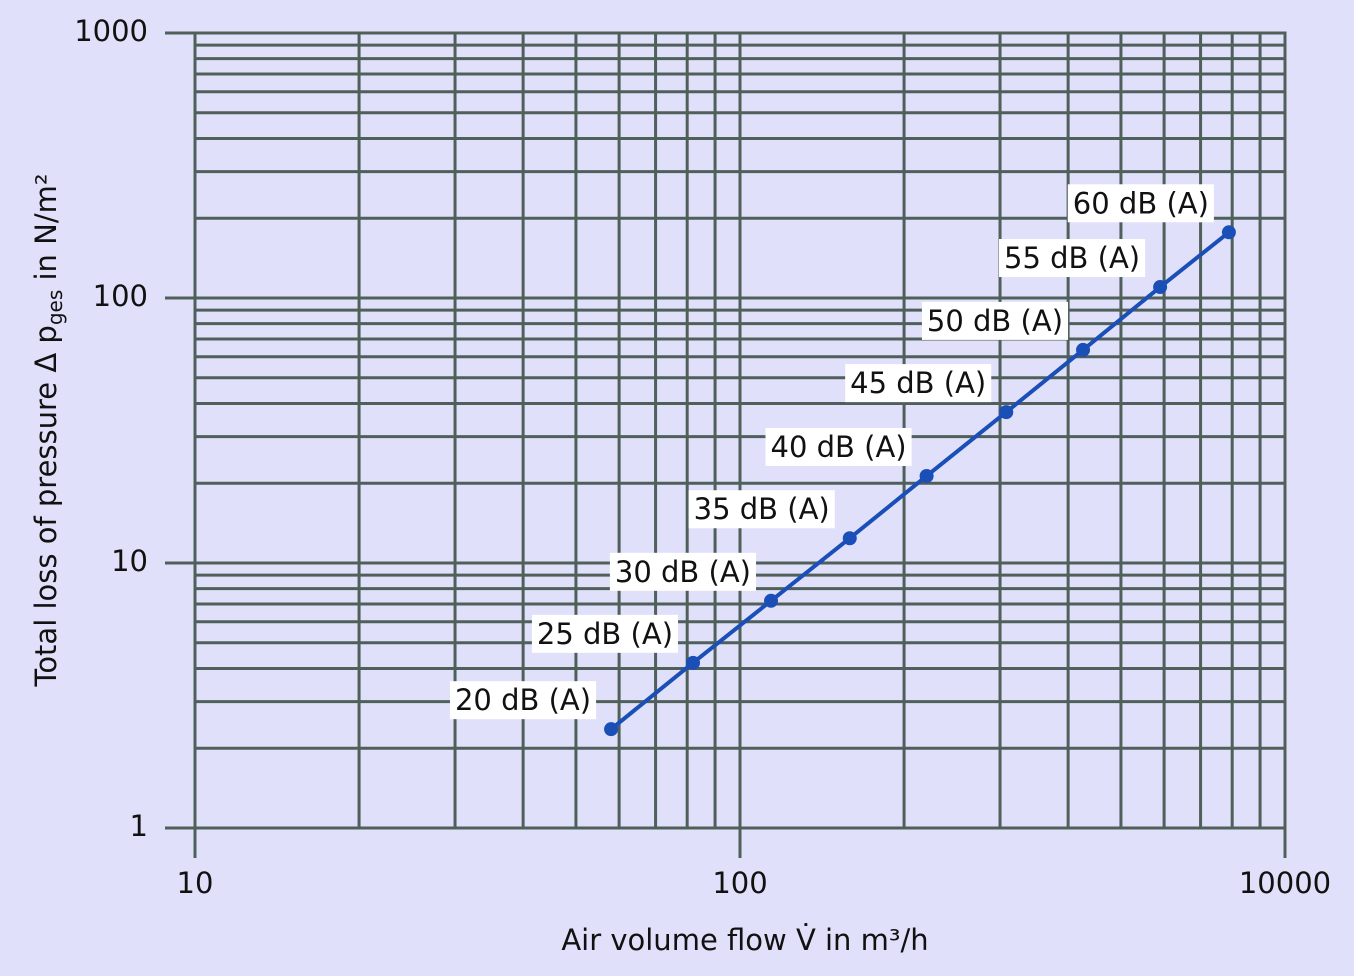 The width and height of the screenshot is (1354, 976). Describe the element at coordinates (739, 883) in the screenshot. I see `x-tick-label: 100` at that location.